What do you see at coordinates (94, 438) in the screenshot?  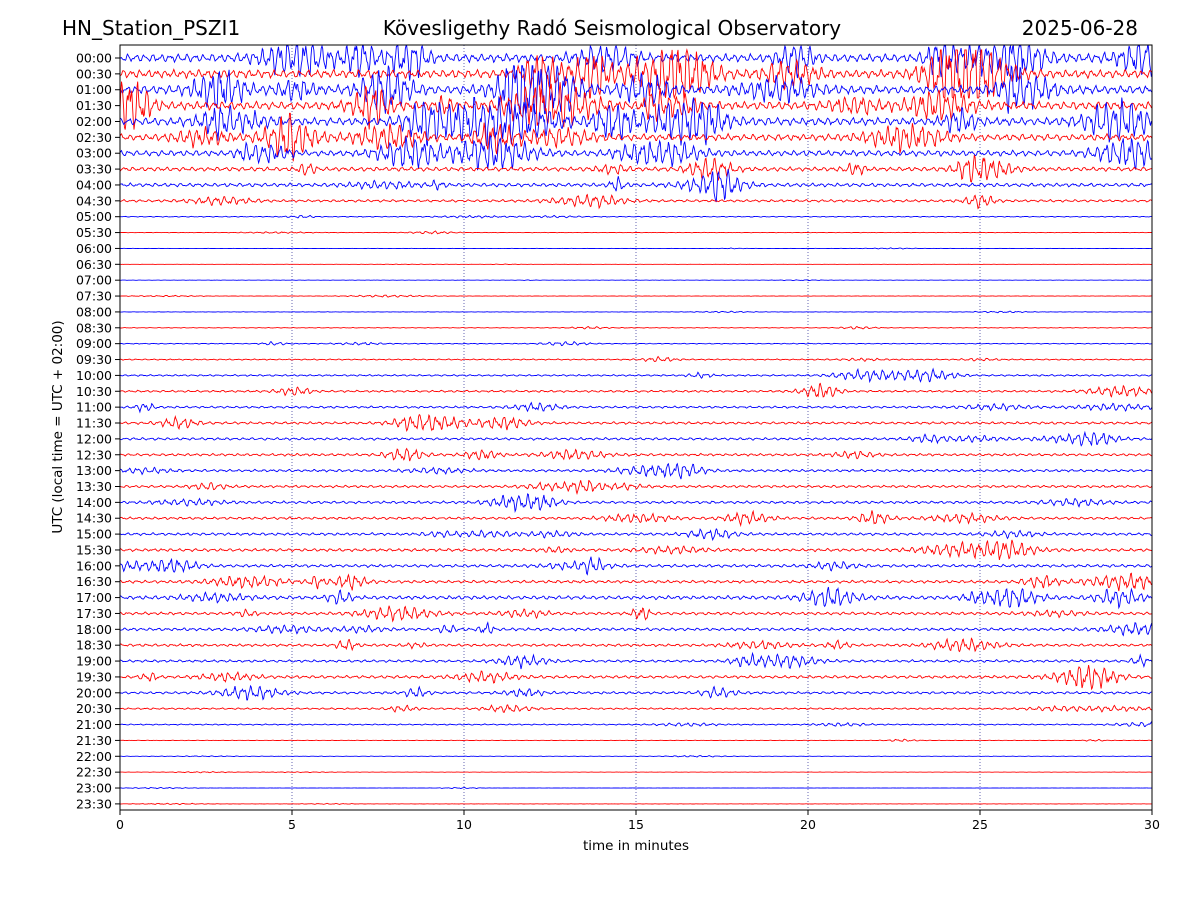 I see `y-tick-label: 12:00` at bounding box center [94, 438].